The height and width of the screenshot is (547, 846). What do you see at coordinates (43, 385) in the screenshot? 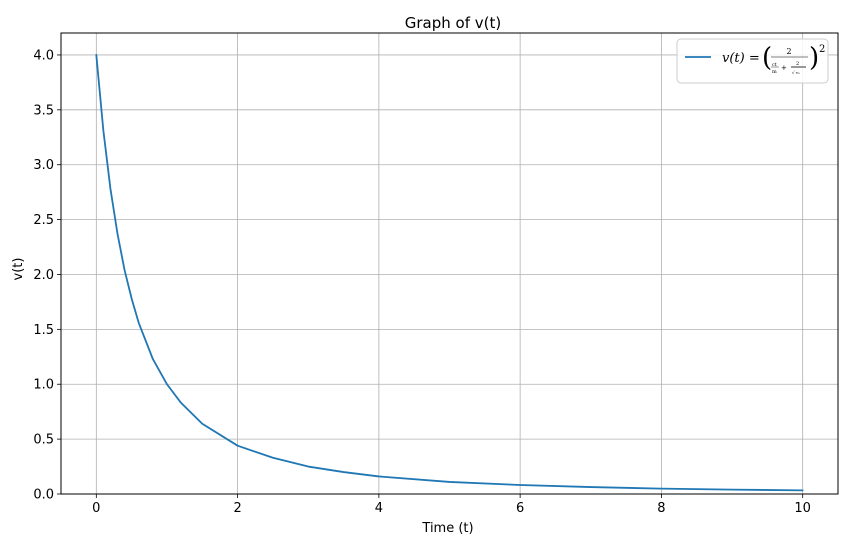
I see `y-tick-label: 1.0` at bounding box center [43, 385].